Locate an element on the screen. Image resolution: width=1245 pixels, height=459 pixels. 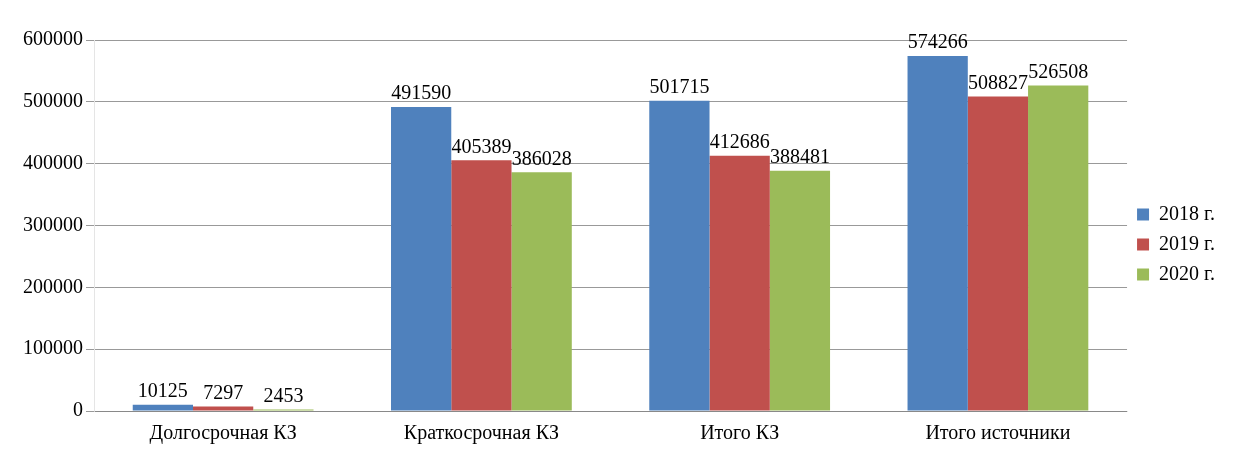
data-label: 2453 is located at coordinates (283, 394).